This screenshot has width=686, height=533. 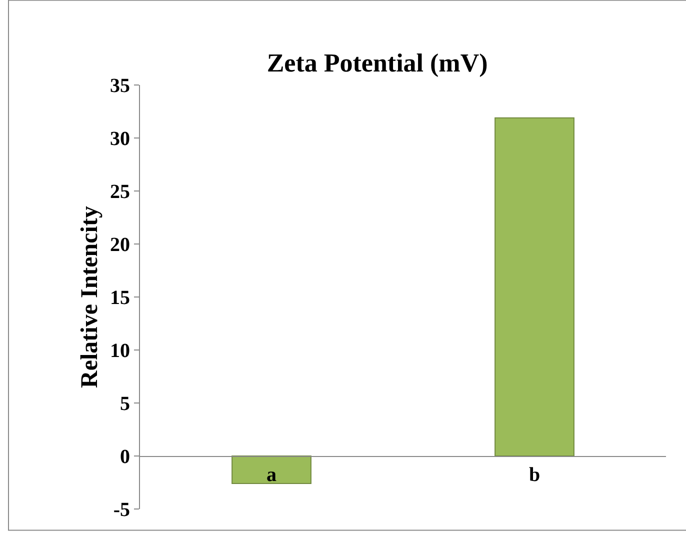 I want to click on y-tick-label: -5, so click(x=121, y=510).